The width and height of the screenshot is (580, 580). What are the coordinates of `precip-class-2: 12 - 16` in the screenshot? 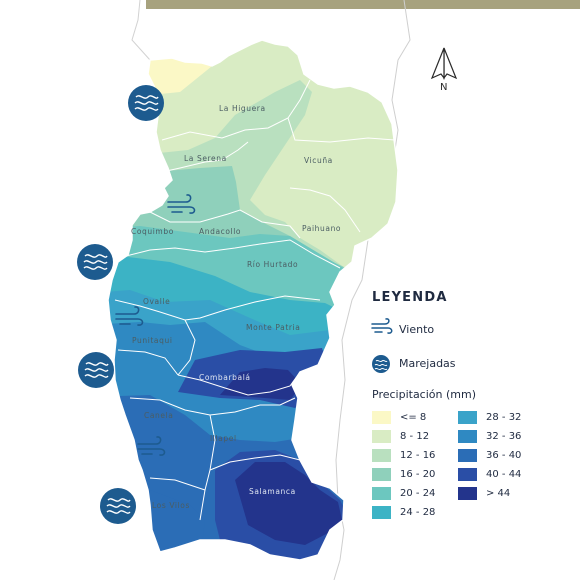 It's located at (403, 455).